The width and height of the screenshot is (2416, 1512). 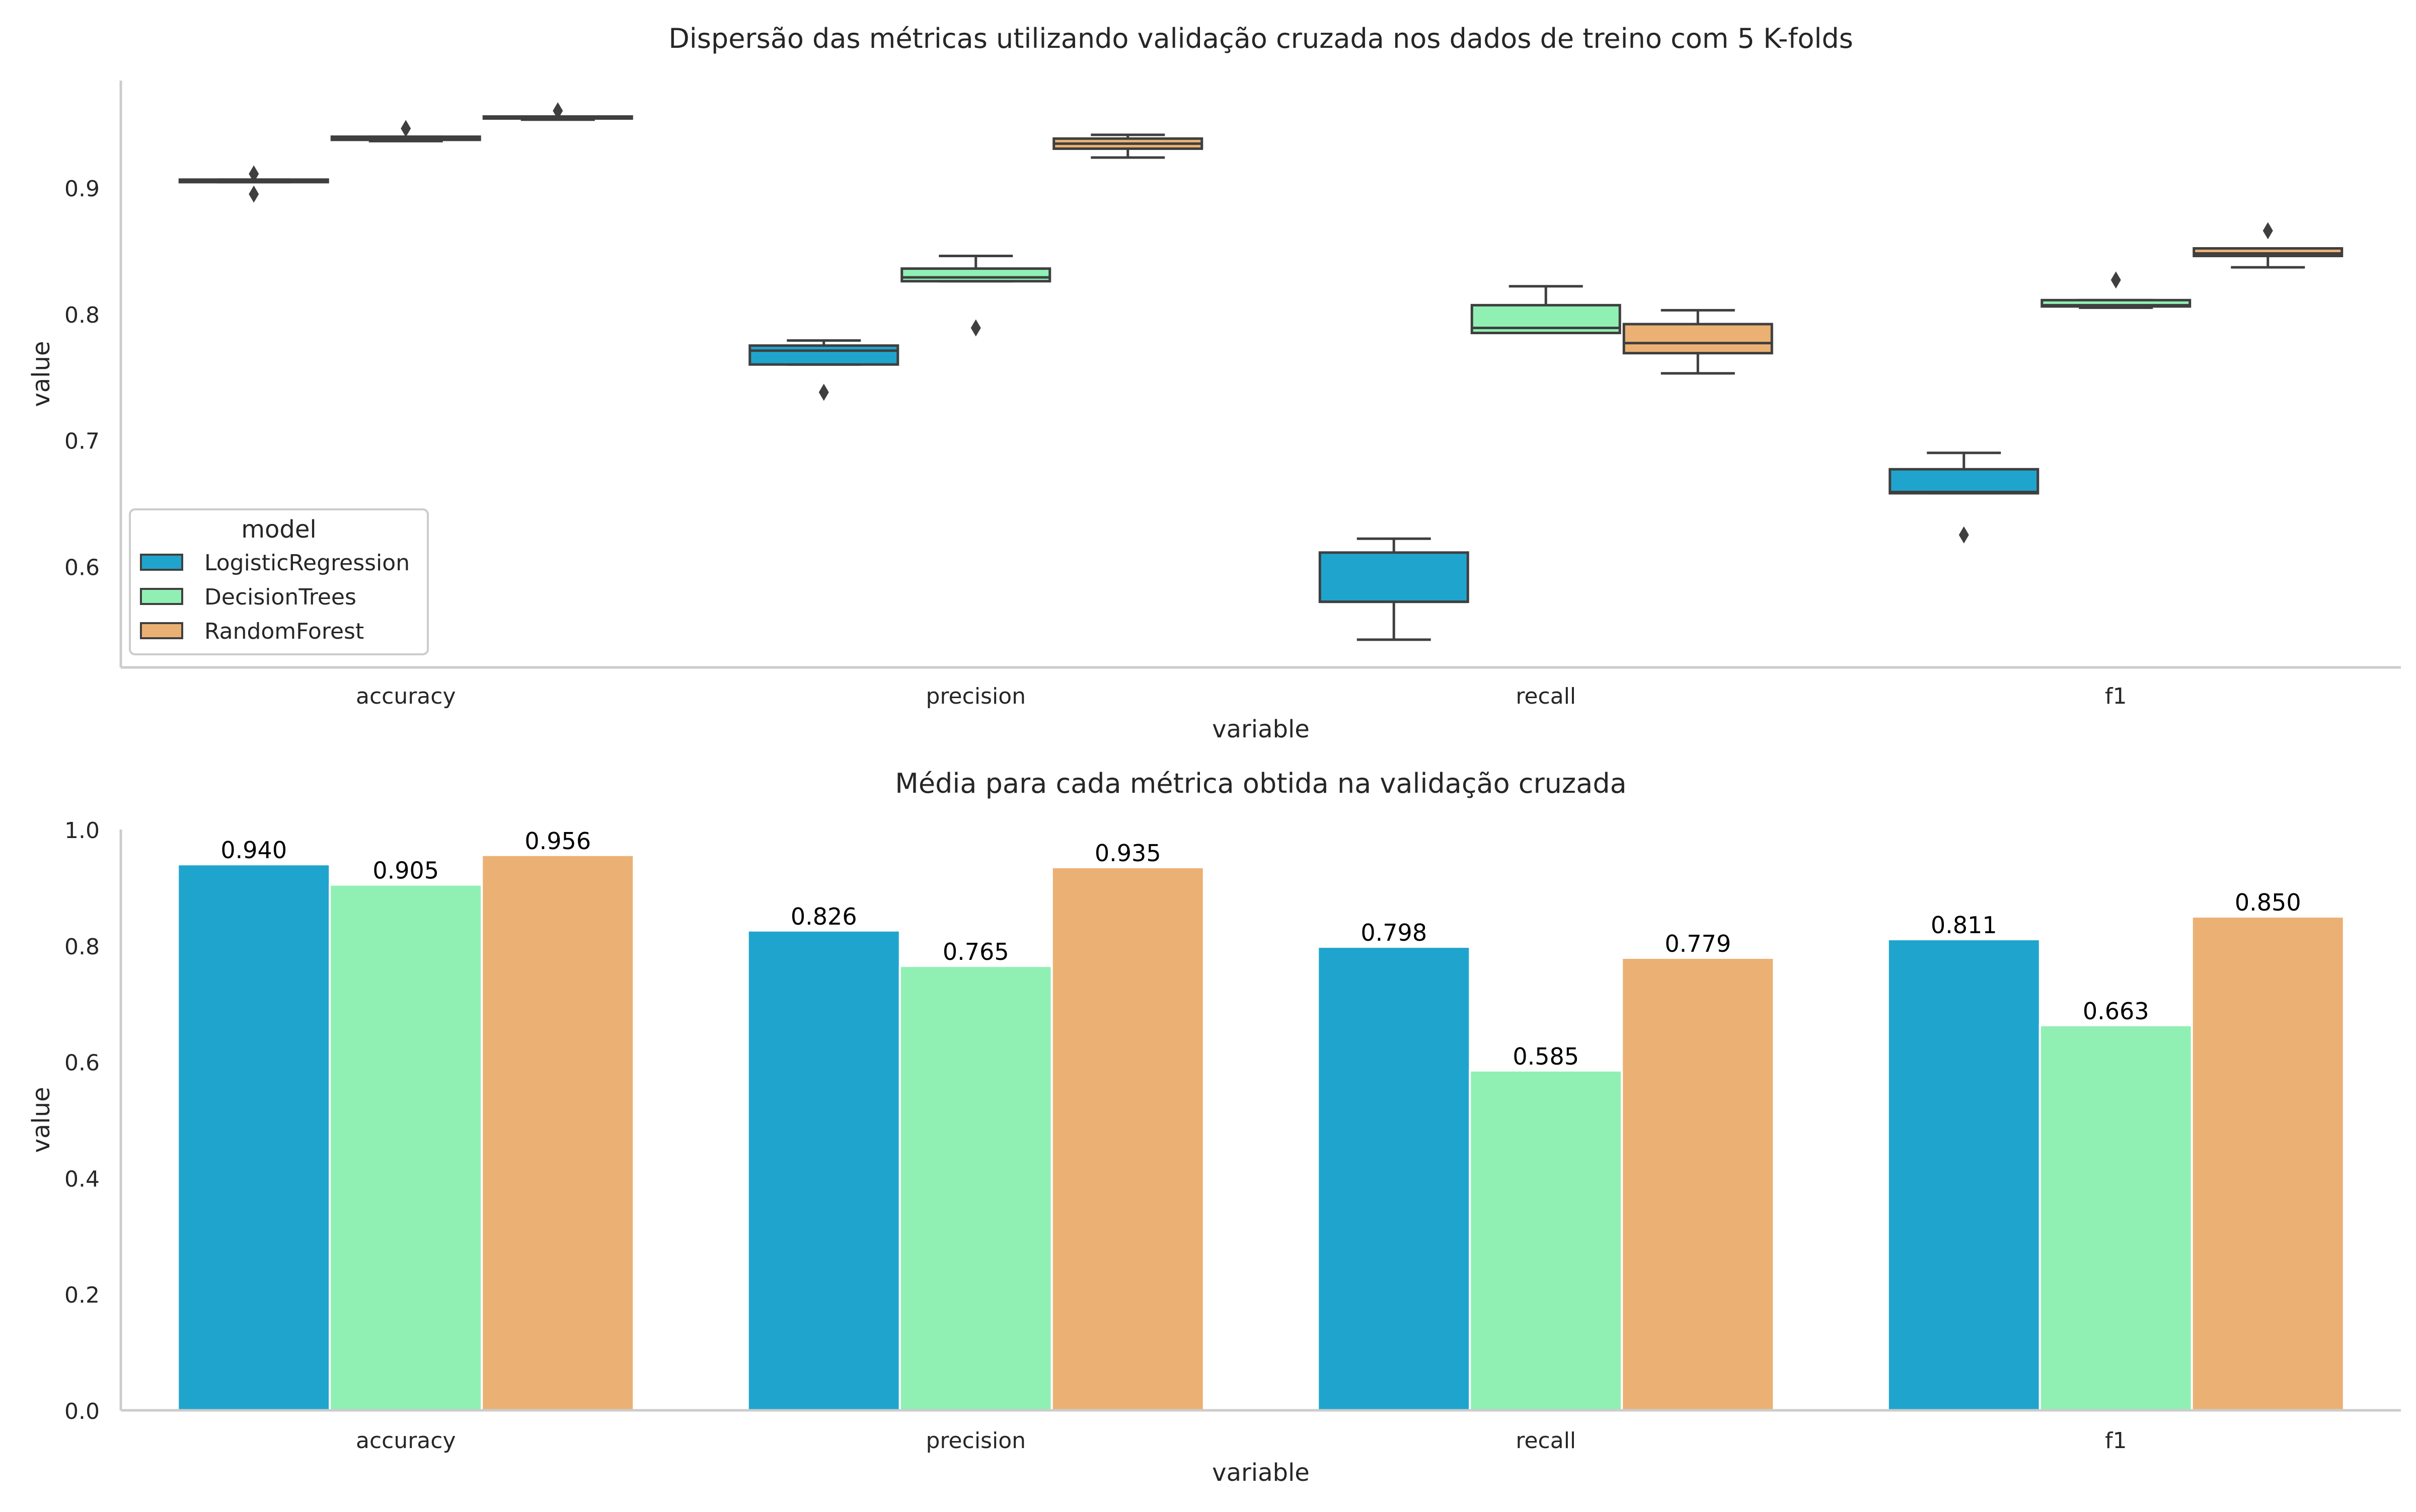 I want to click on bar-DecisionTrees-recall, so click(x=1546, y=1240).